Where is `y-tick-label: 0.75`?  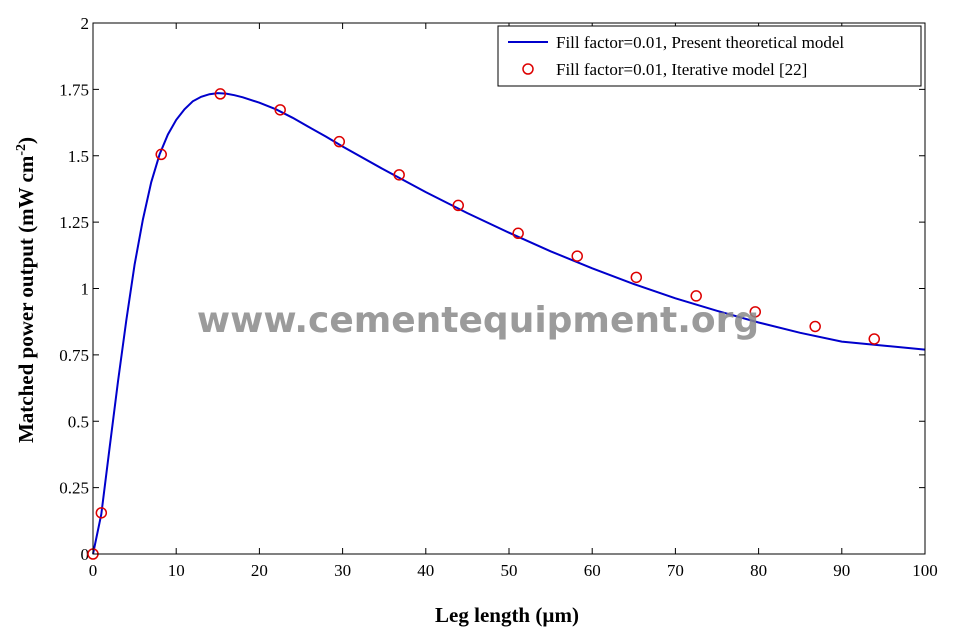
y-tick-label: 0.75 is located at coordinates (74, 355).